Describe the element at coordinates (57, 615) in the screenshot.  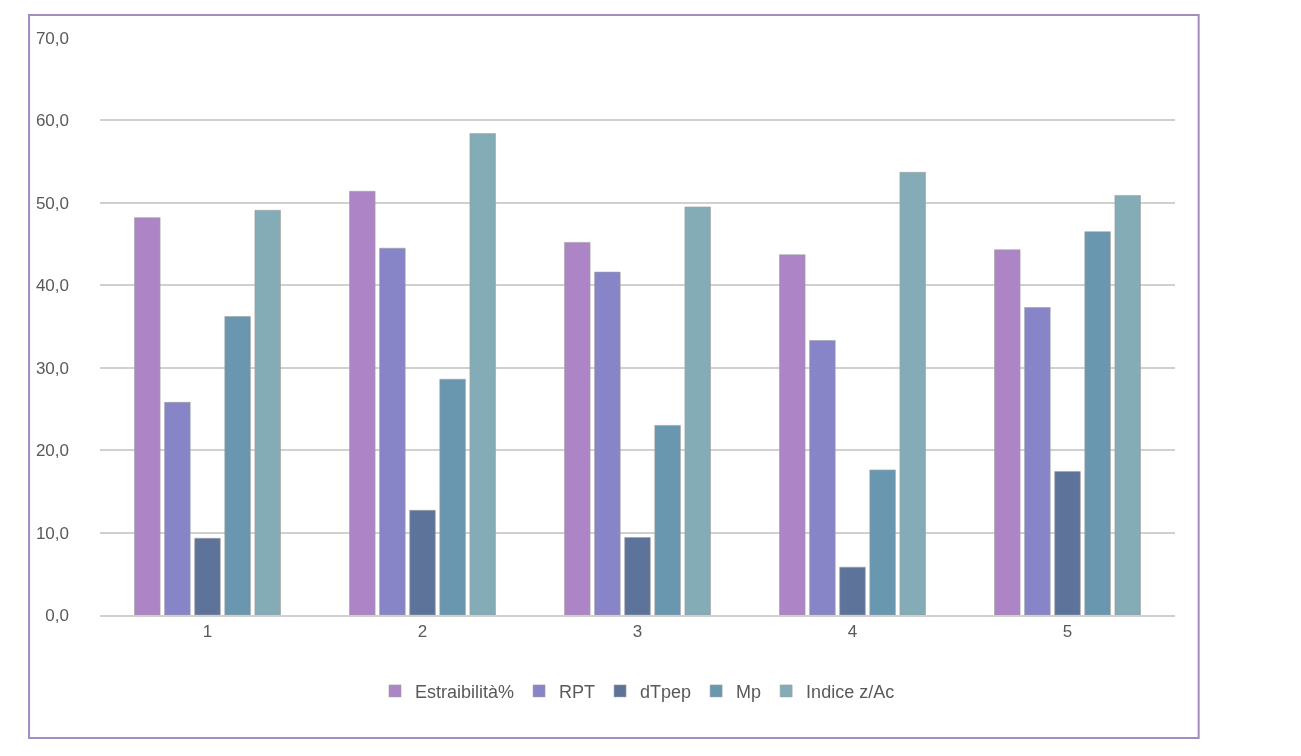
I see `y-tick-label: 0,0` at that location.